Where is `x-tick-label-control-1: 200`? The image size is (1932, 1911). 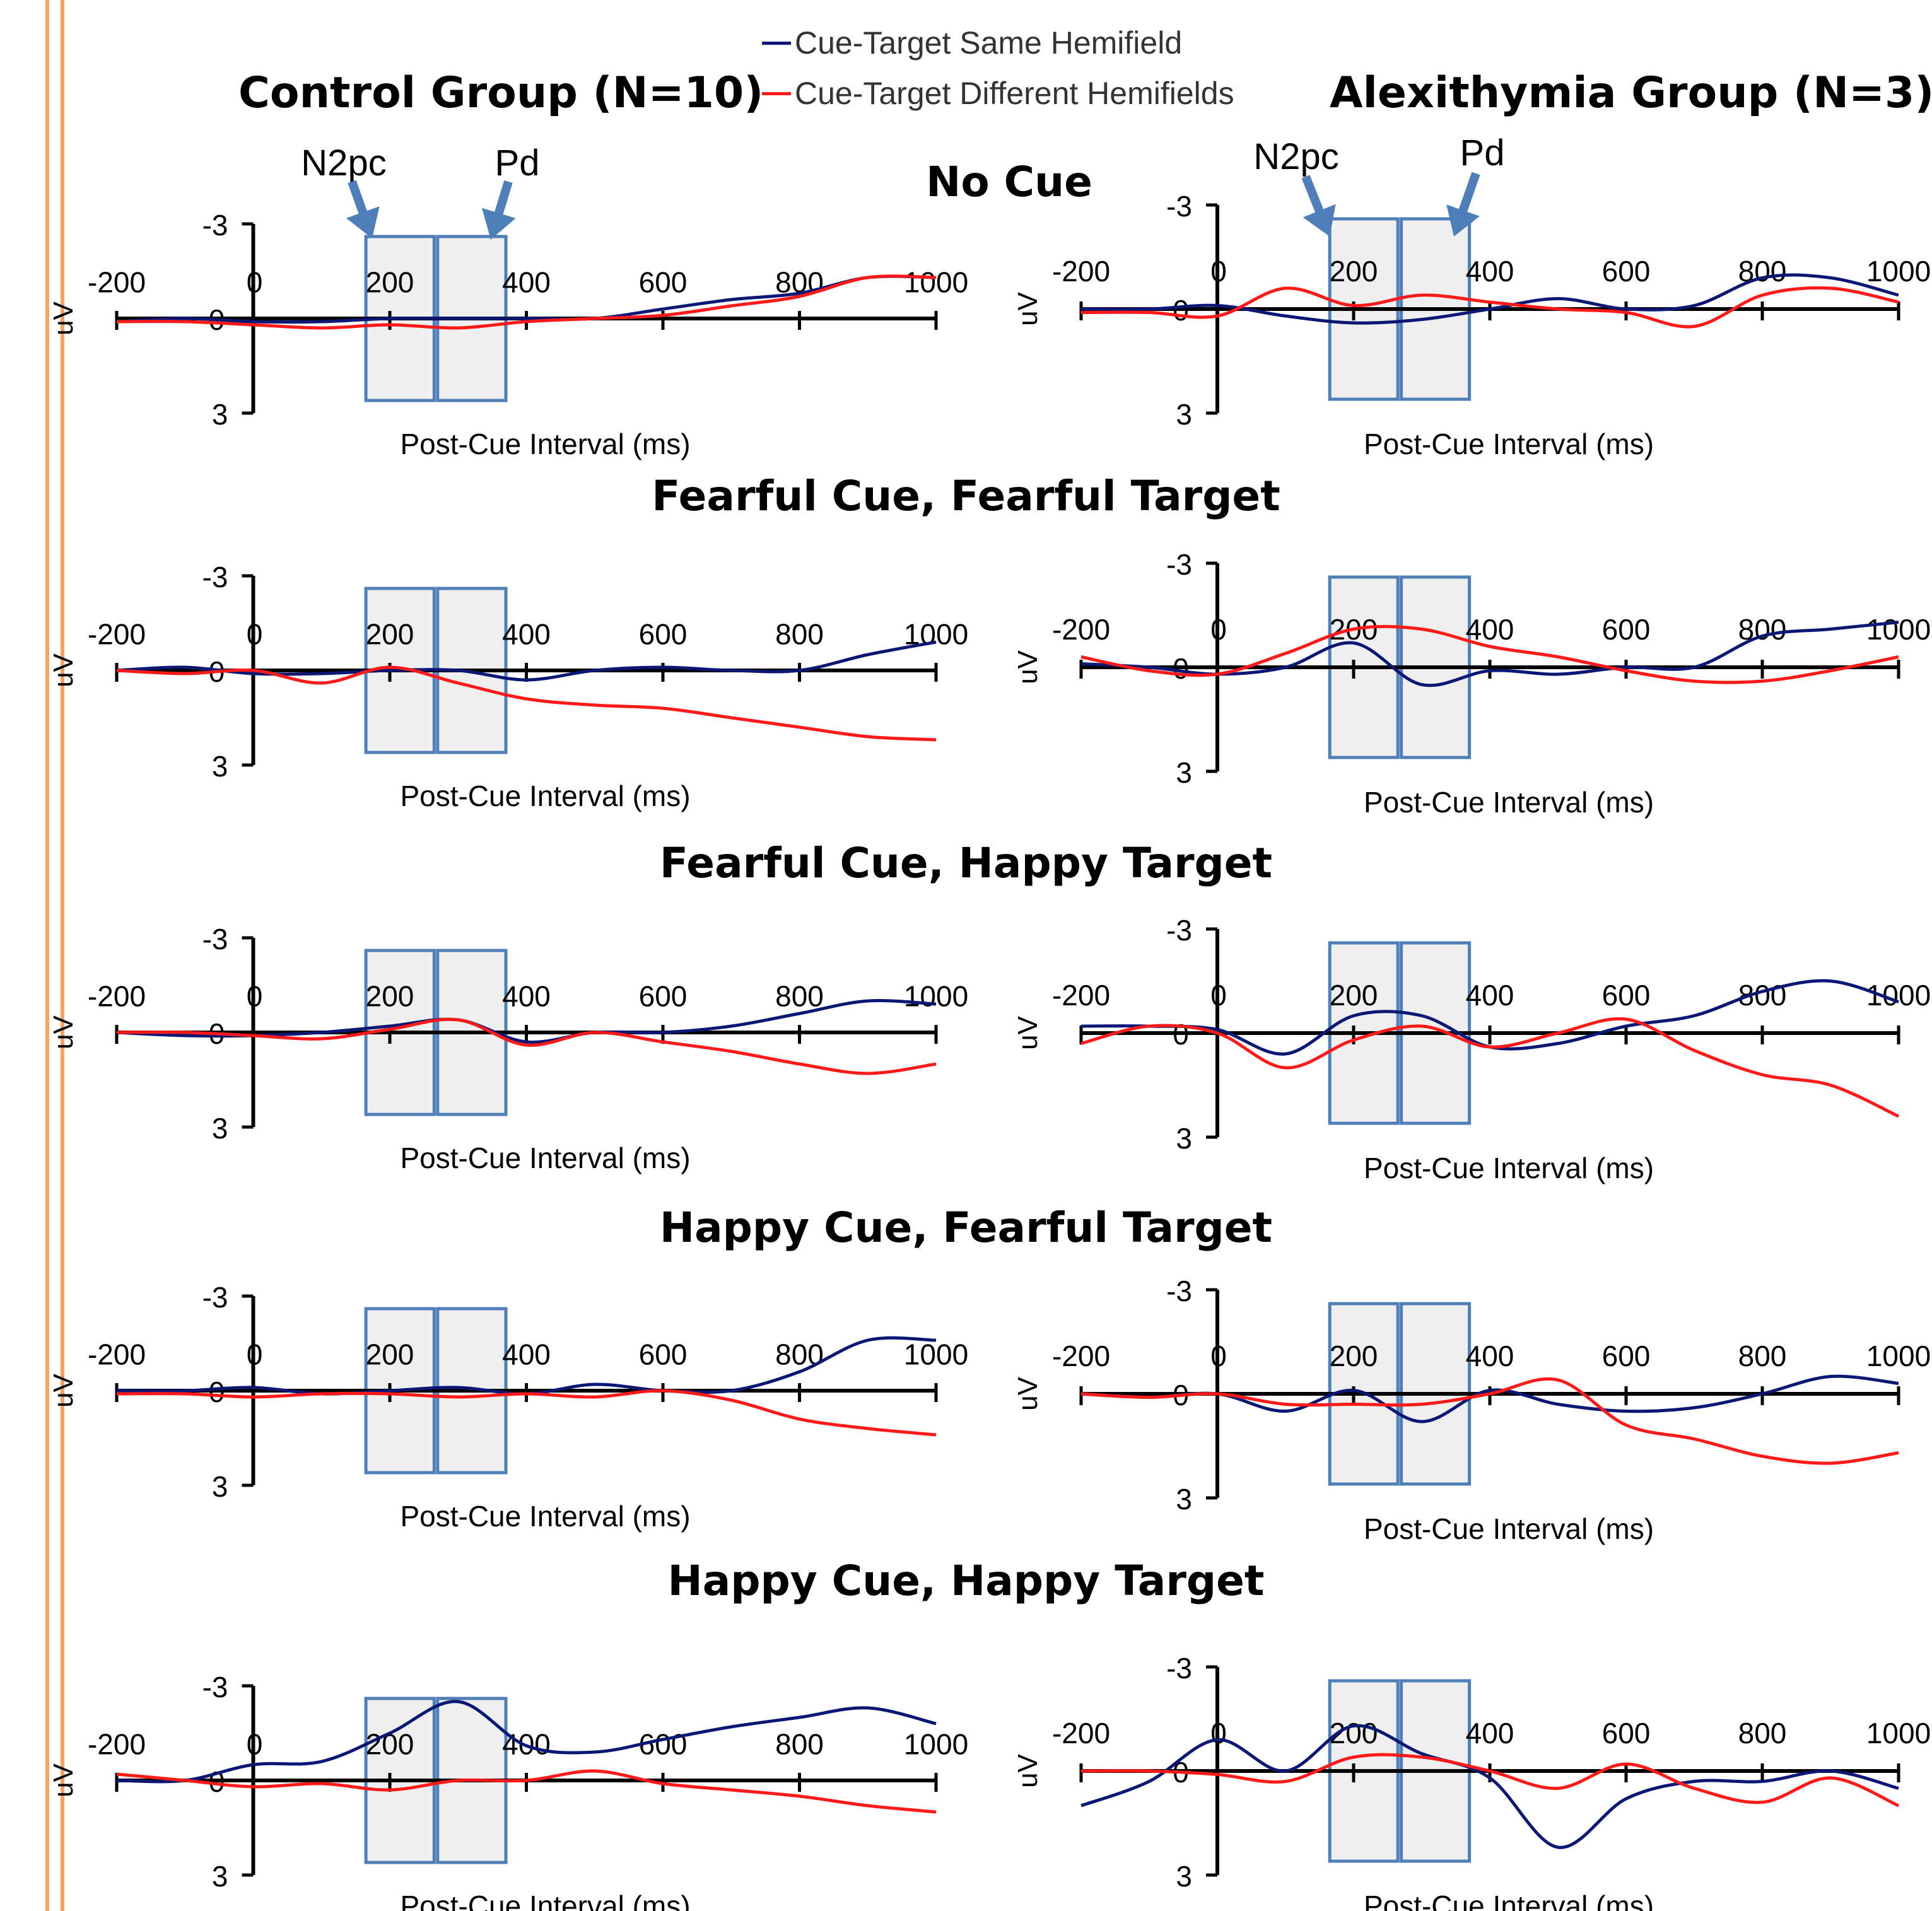
x-tick-label-control-1: 200 is located at coordinates (390, 282).